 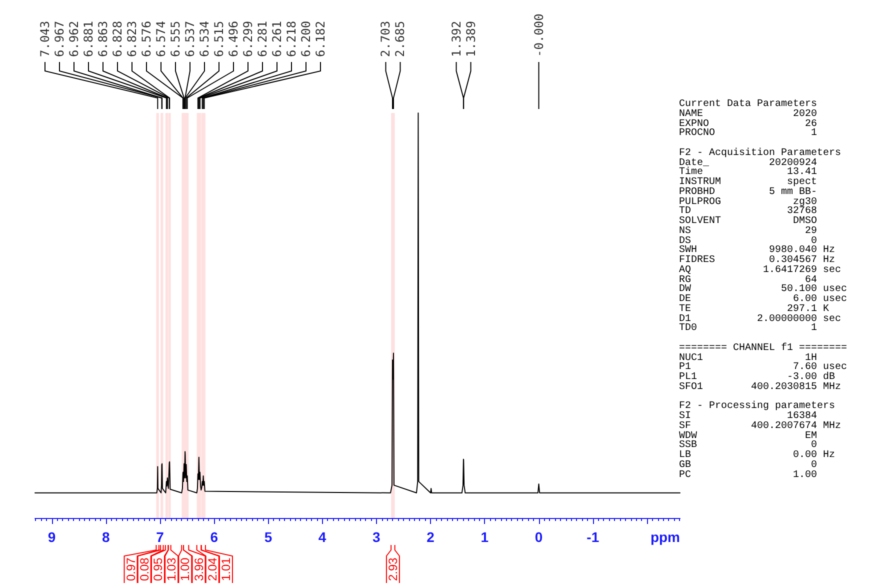 I want to click on text: F2 - Acquisition Parameters Date_ 20200924 Time 13.41 INSTRUM spect PROBHD 5 mm BB- PULPROG zg30 TD 32768 SOLVENT DMSO NS 29 DS 0 SWH 9980.040 Hz FIDRES 0.304567 Hz AQ 1.6417269 sec RG 64 DW 50.100 usec DE 6.00 usec TE 297.1 K D1 2.00000000 sec TD0 1, so click(x=763, y=241).